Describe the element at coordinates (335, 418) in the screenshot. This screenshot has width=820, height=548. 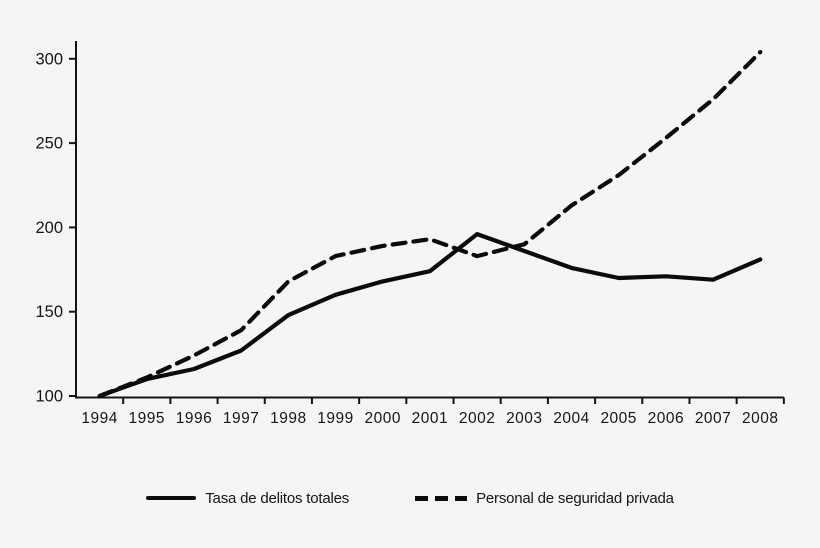
I see `x-tick-label: 1999` at that location.